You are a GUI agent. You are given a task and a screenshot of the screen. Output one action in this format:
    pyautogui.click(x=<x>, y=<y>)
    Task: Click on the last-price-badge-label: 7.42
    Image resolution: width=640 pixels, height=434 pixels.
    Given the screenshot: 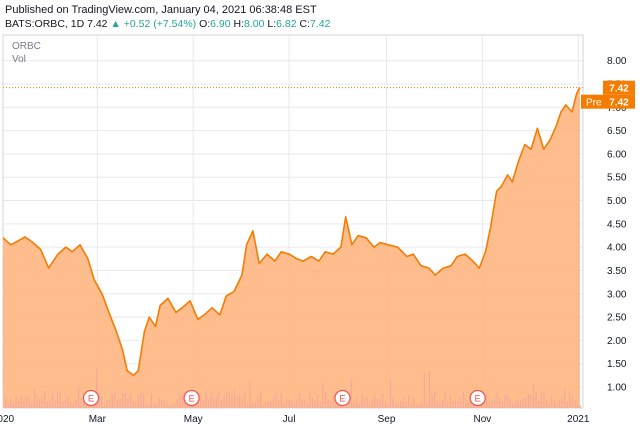 What is the action you would take?
    pyautogui.click(x=619, y=89)
    